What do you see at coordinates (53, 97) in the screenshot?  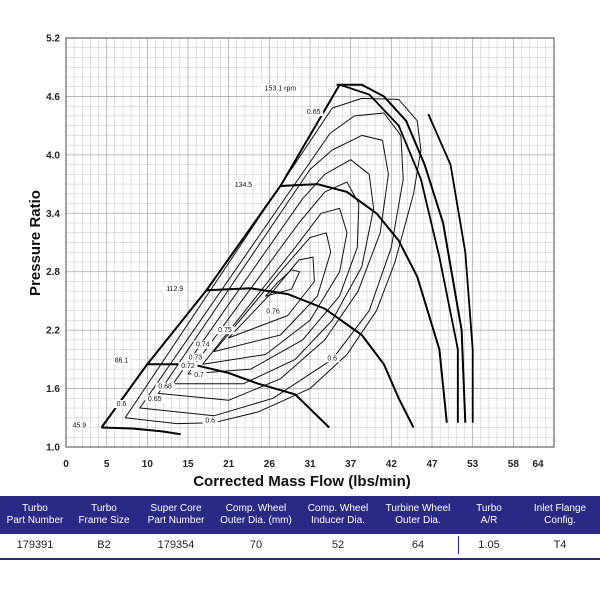 I see `y-tick-label: 4.6` at bounding box center [53, 97].